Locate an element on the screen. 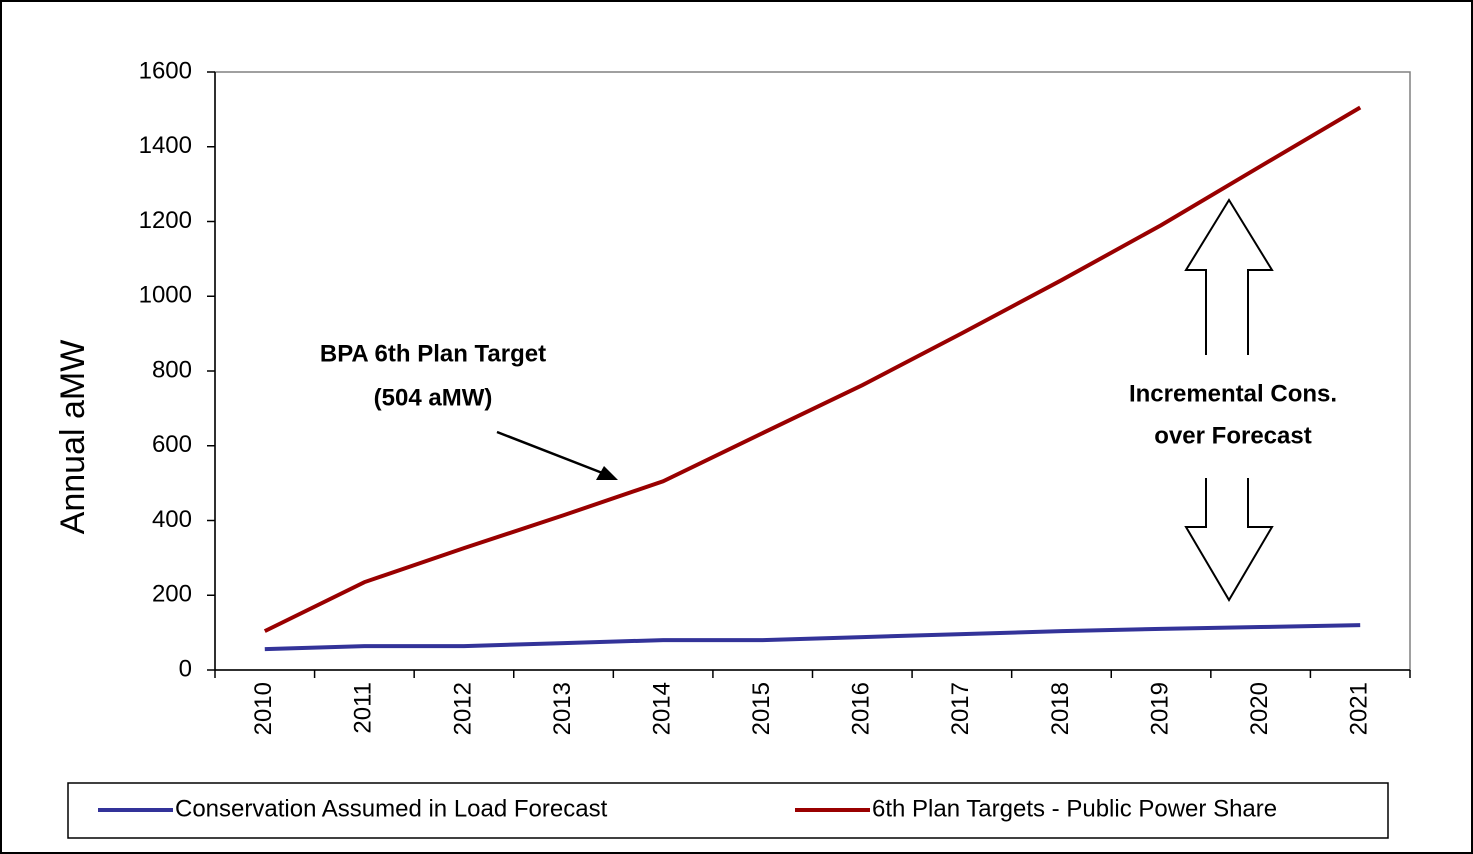 The height and width of the screenshot is (854, 1473). x-tick-label: 2013 is located at coordinates (562, 708).